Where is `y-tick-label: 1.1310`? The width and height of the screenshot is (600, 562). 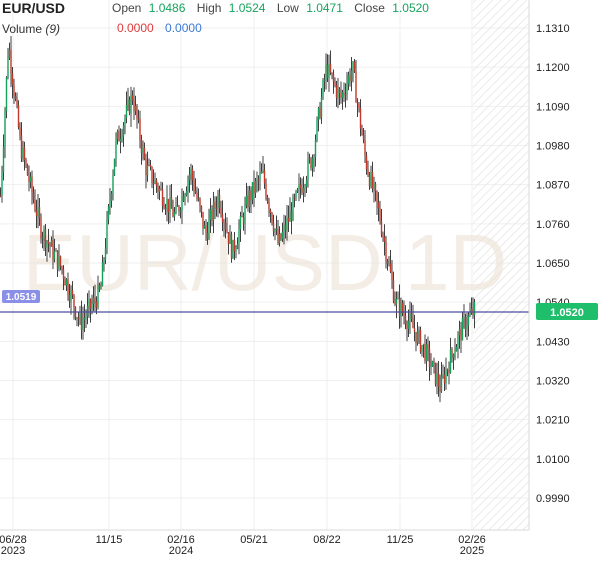
y-tick-label: 1.1310 is located at coordinates (553, 29).